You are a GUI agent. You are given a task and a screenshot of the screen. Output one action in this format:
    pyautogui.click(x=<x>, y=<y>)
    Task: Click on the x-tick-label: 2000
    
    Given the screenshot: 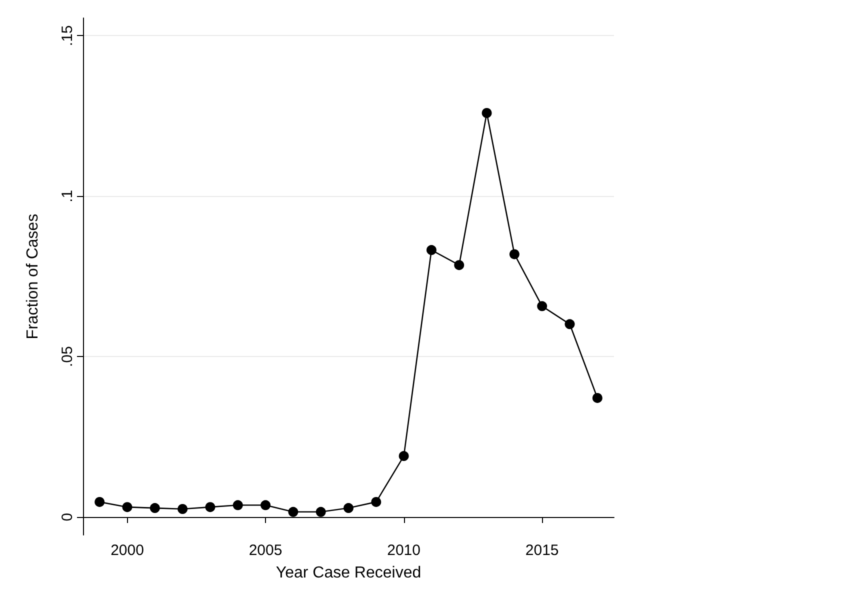 What is the action you would take?
    pyautogui.click(x=127, y=550)
    